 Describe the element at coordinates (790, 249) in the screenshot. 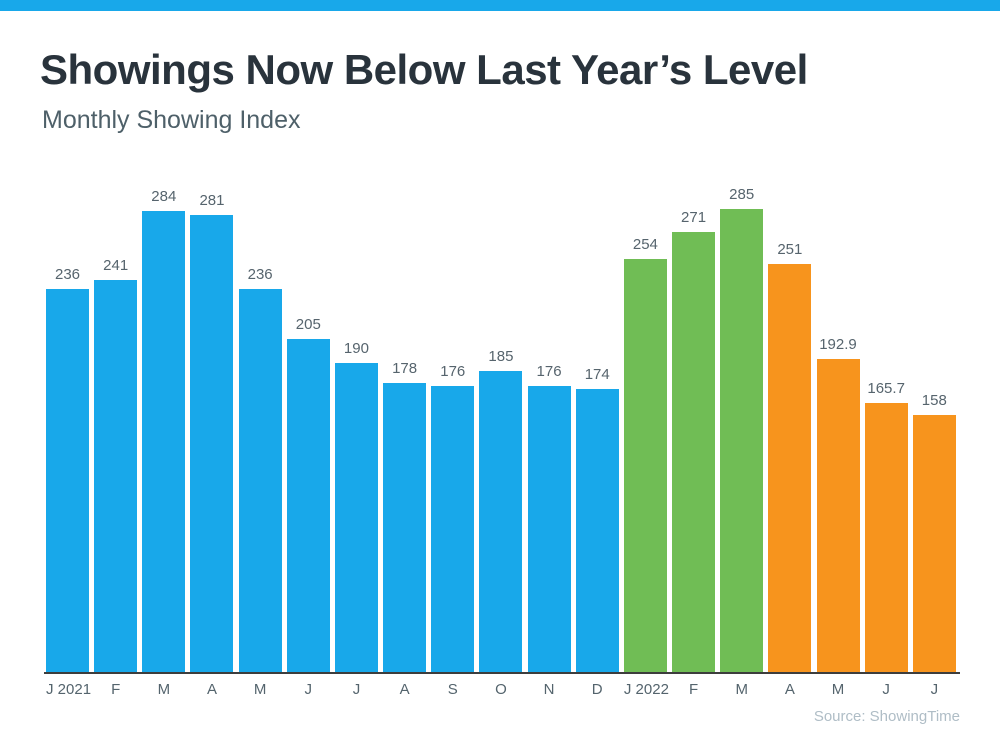

I see `bar-value-label: 251` at that location.